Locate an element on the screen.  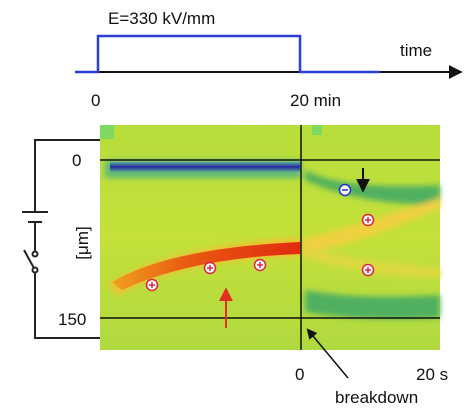
breakdown-arrow is located at coordinates (327, 353).